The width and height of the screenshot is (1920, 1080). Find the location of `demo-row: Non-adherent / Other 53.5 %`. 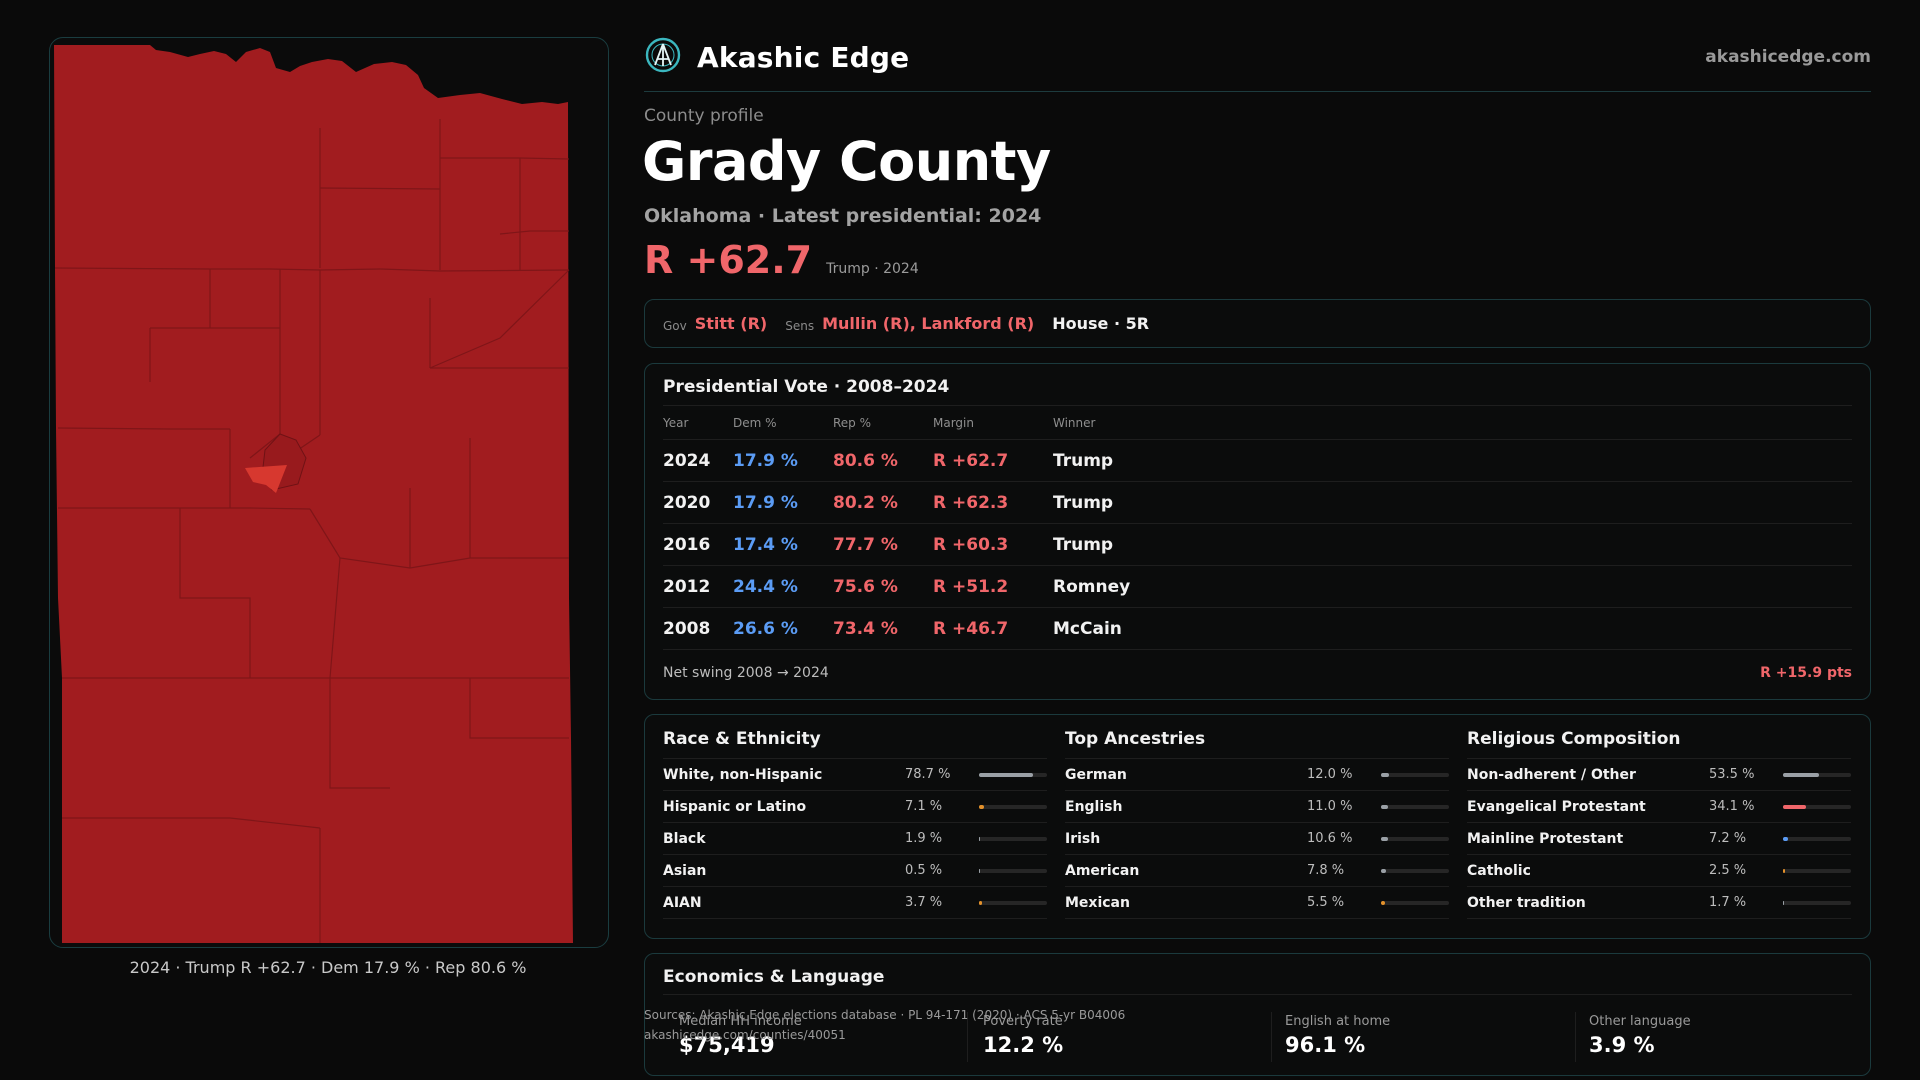

demo-row: Non-adherent / Other 53.5 % is located at coordinates (1659, 775).